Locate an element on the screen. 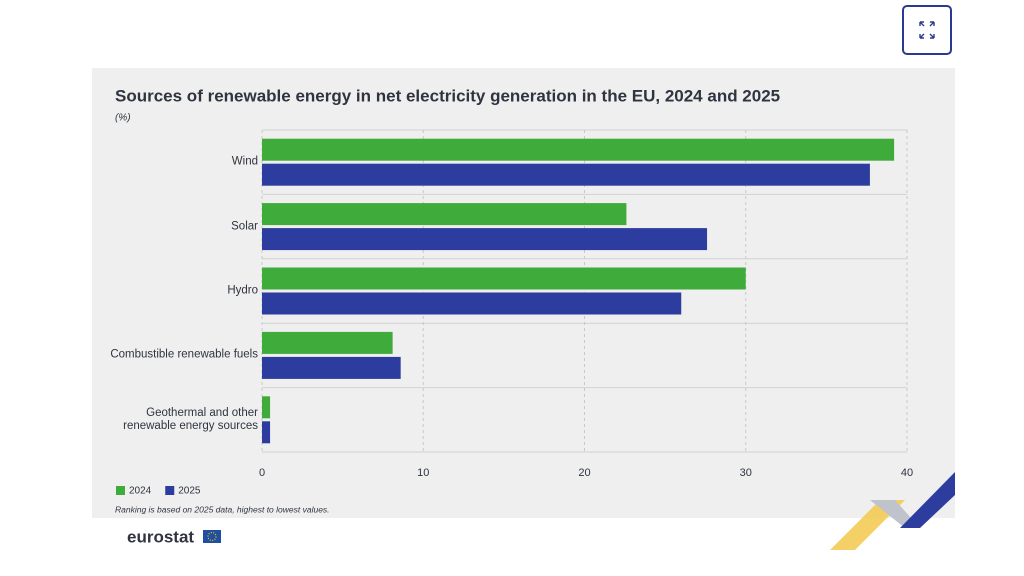 The image size is (1024, 576). x-tick-label: 10 is located at coordinates (423, 473).